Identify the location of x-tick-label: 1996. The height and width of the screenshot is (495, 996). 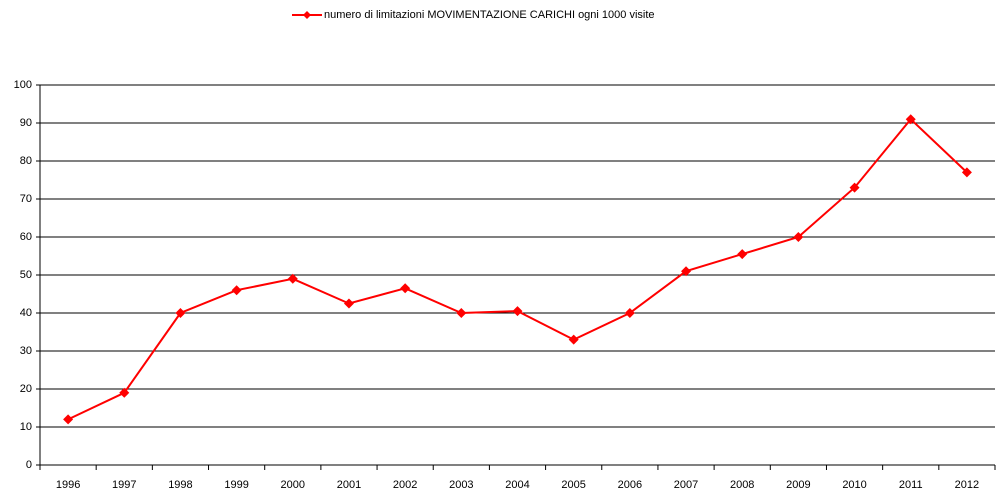
(68, 485).